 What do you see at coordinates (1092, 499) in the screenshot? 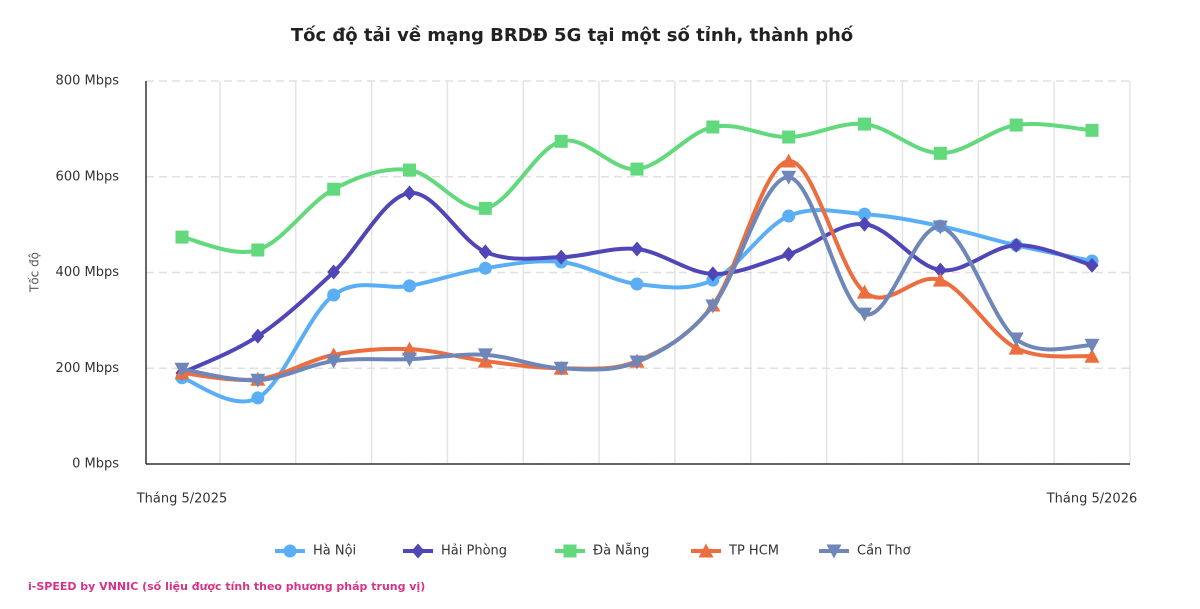
I see `x-tick-label: Tháng 5/2026` at bounding box center [1092, 499].